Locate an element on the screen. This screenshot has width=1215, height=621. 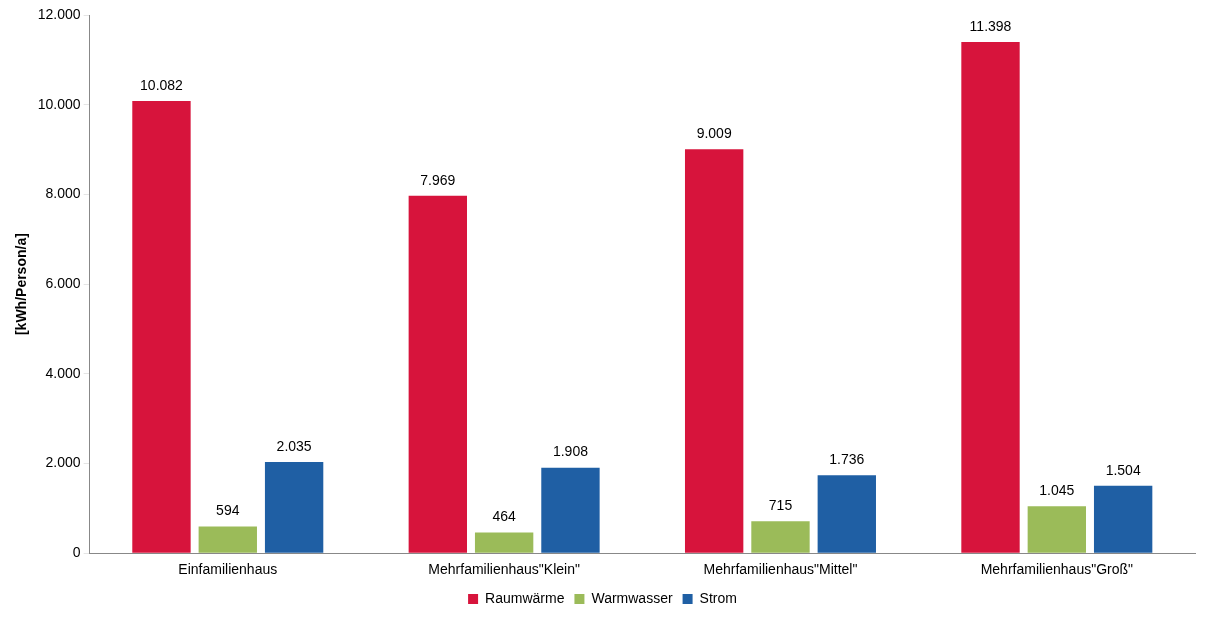
y-tick-label: 2.000 is located at coordinates (63, 462).